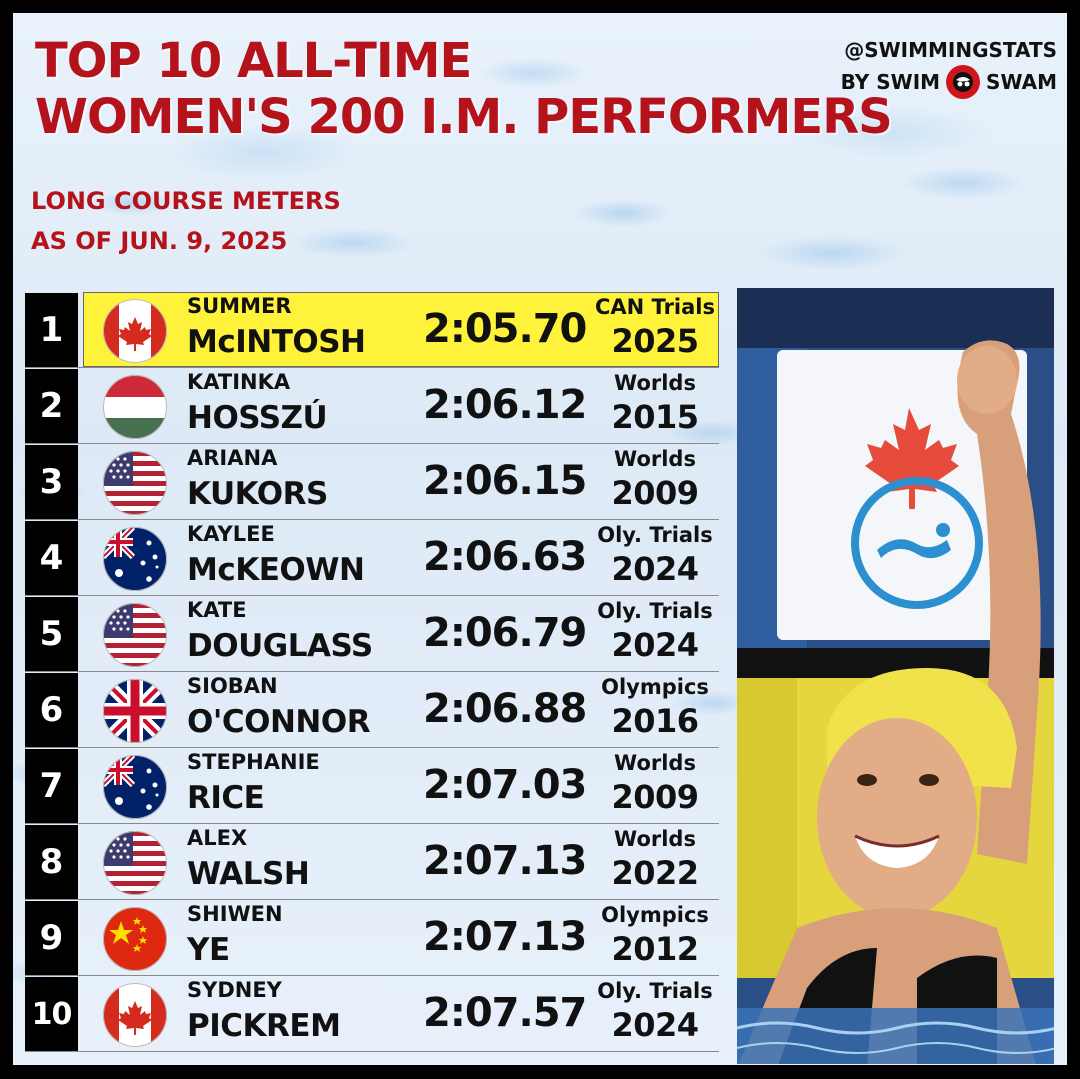 The height and width of the screenshot is (1079, 1080). Describe the element at coordinates (372, 1014) in the screenshot. I see `table-row: 10 SYDNEY PICKREM 2:07.57 Oly. Trials 2024` at that location.